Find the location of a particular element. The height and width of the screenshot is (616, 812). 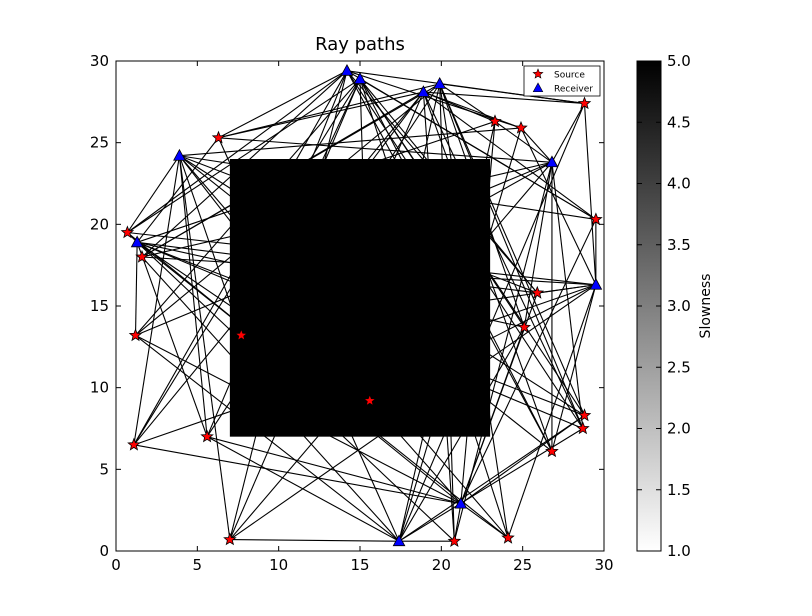

y-tick-label: 5 is located at coordinates (104, 469).